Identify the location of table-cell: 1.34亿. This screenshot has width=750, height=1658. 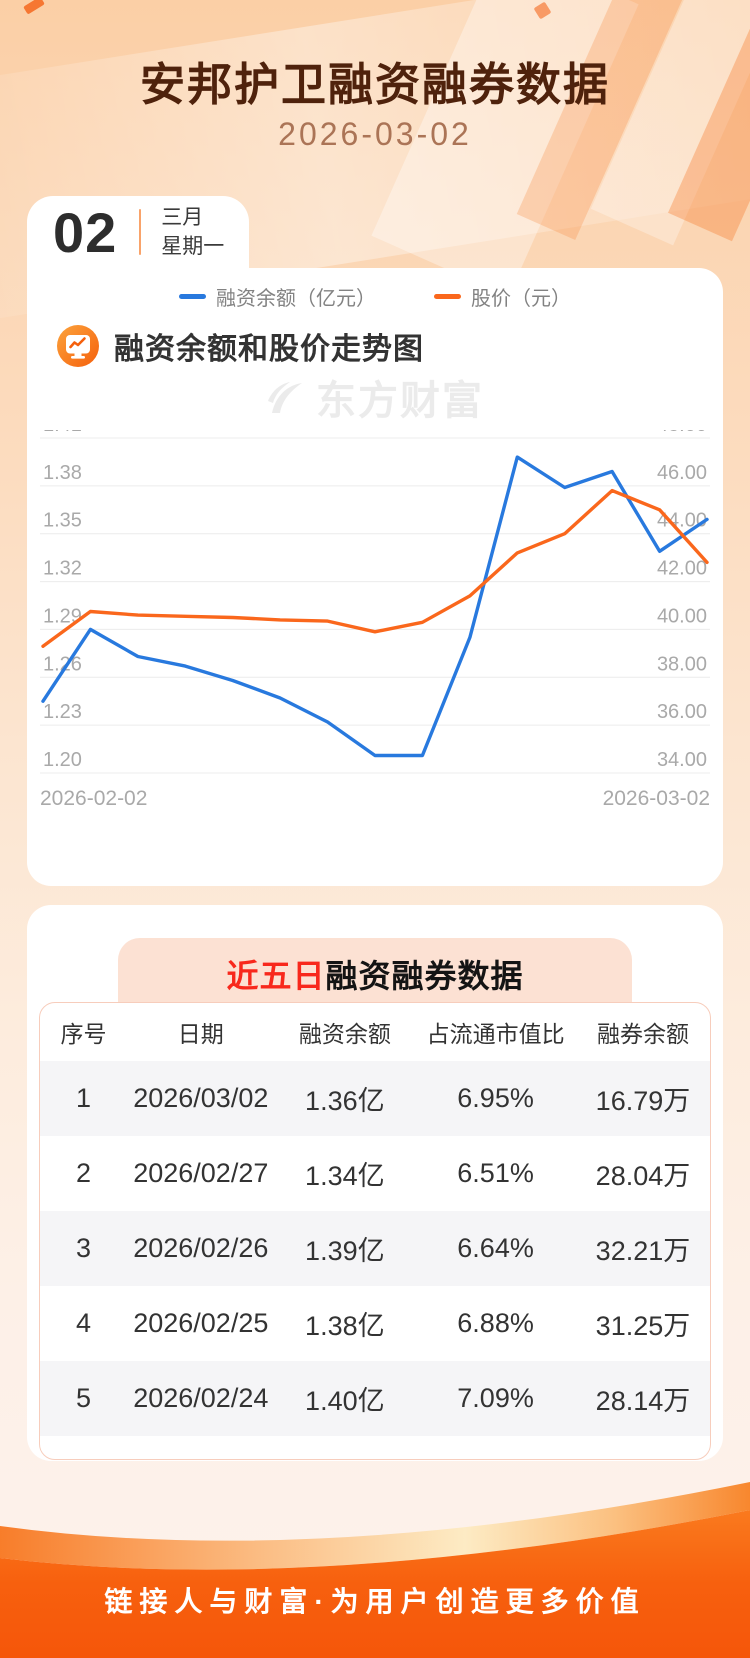
(345, 1176).